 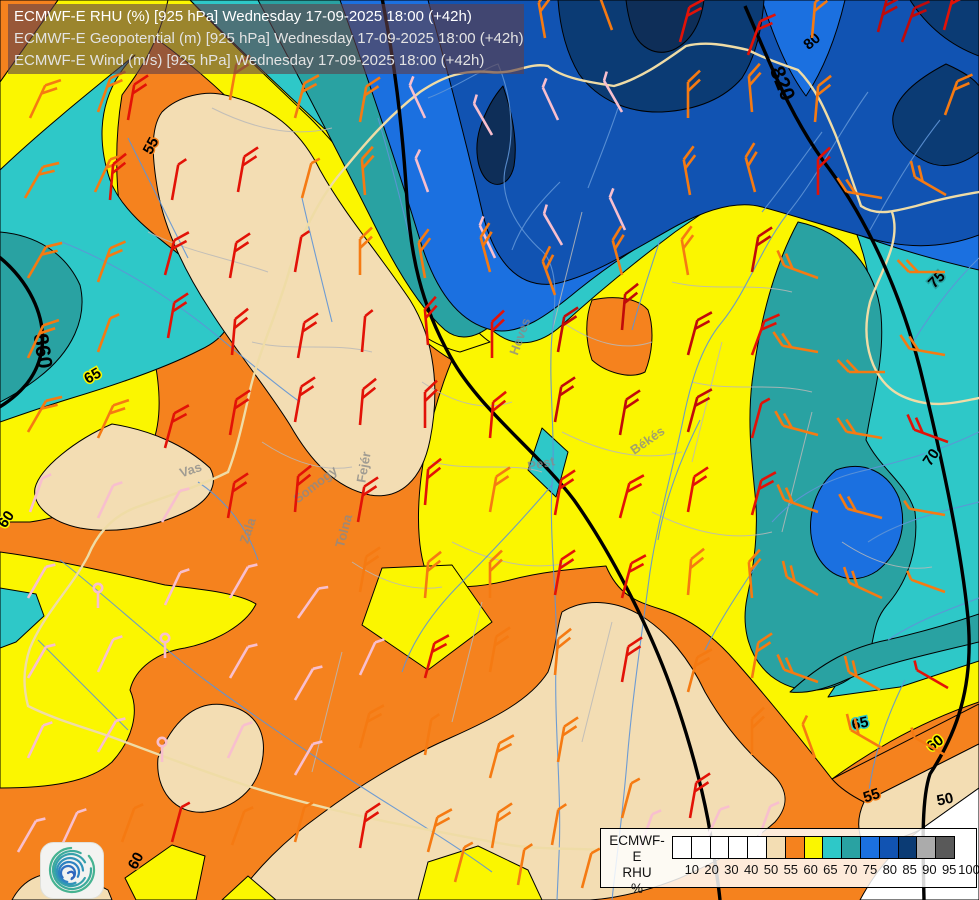 What do you see at coordinates (968, 869) in the screenshot?
I see `legend-tick-label: 100` at bounding box center [968, 869].